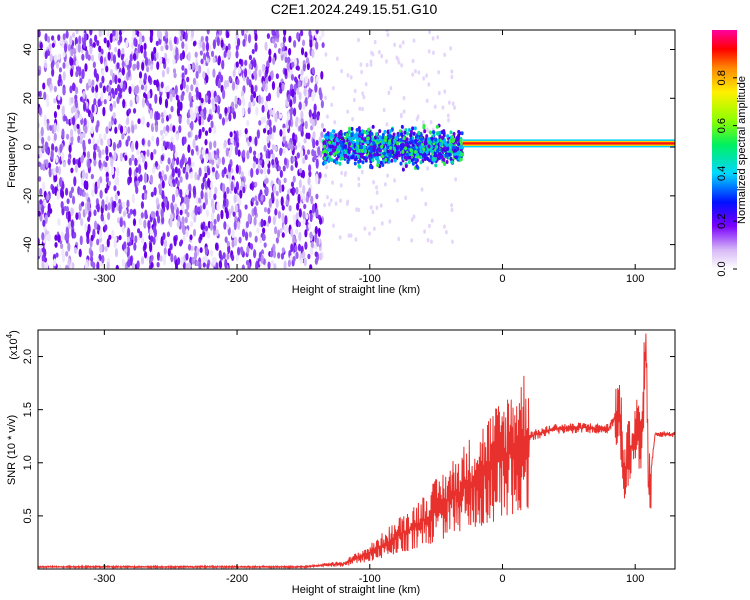 The height and width of the screenshot is (600, 750). What do you see at coordinates (28, 409) in the screenshot?
I see `y-tick-label: 1.5` at bounding box center [28, 409].